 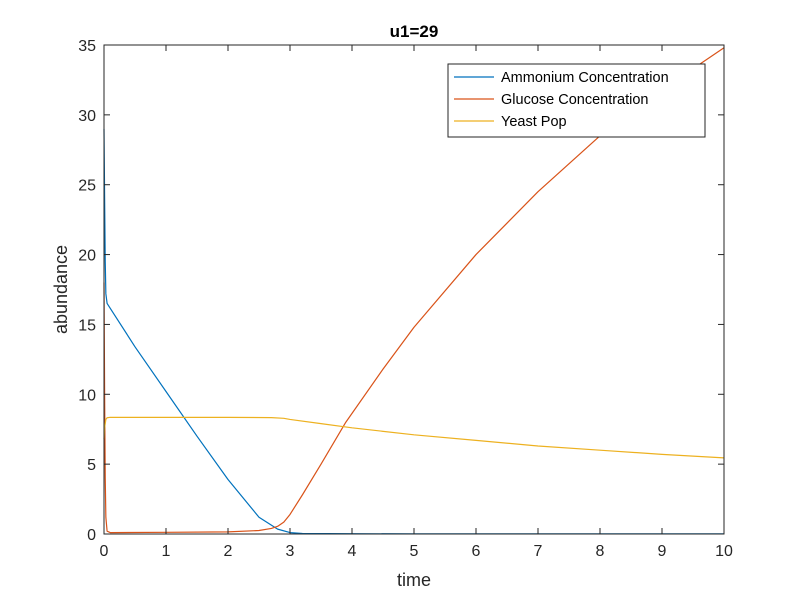 I want to click on x-tick-label: 9, so click(x=662, y=551).